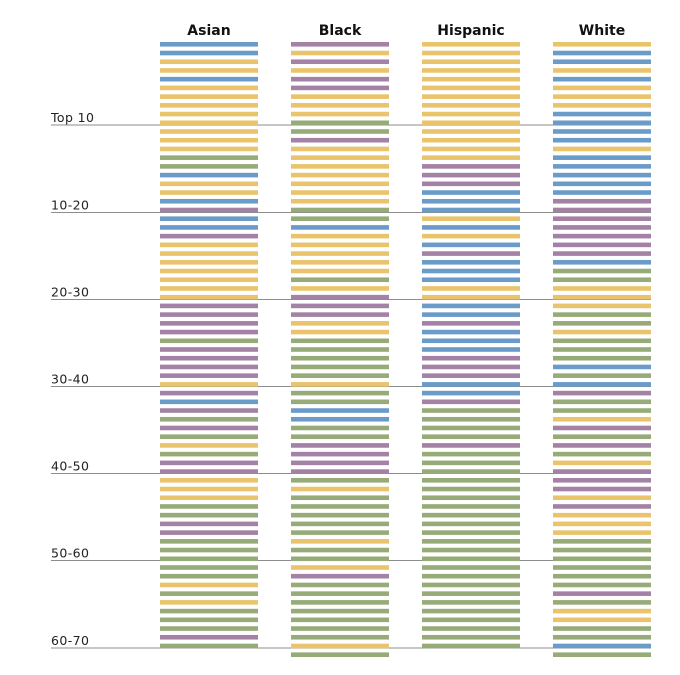 The image size is (680, 675). Describe the element at coordinates (406, 31) in the screenshot. I see `column-headers: Asian Black Hispanic White` at that location.